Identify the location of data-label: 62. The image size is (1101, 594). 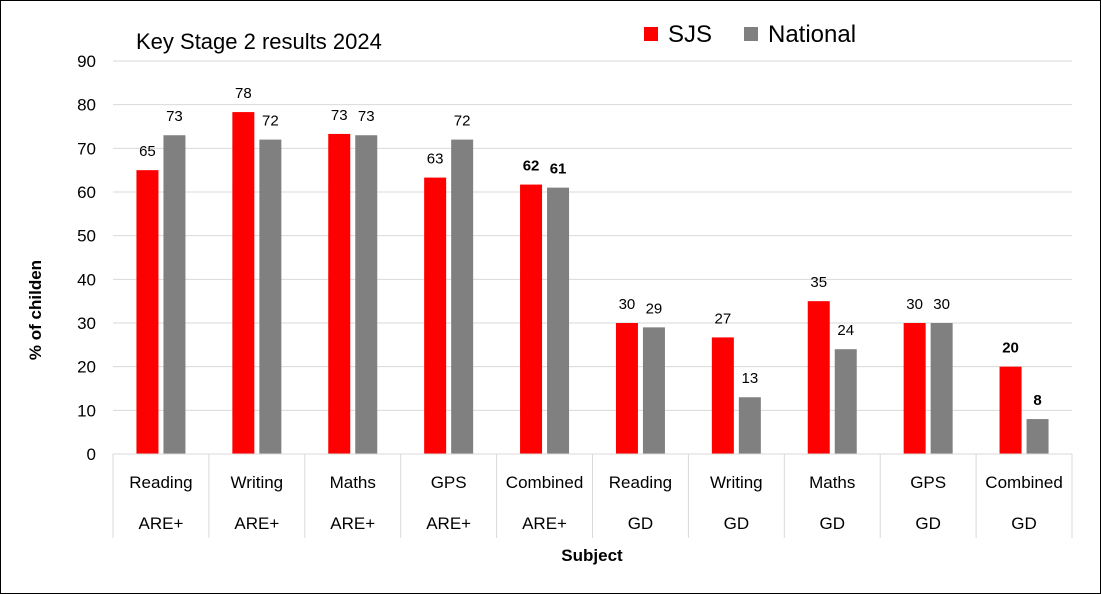
(531, 166).